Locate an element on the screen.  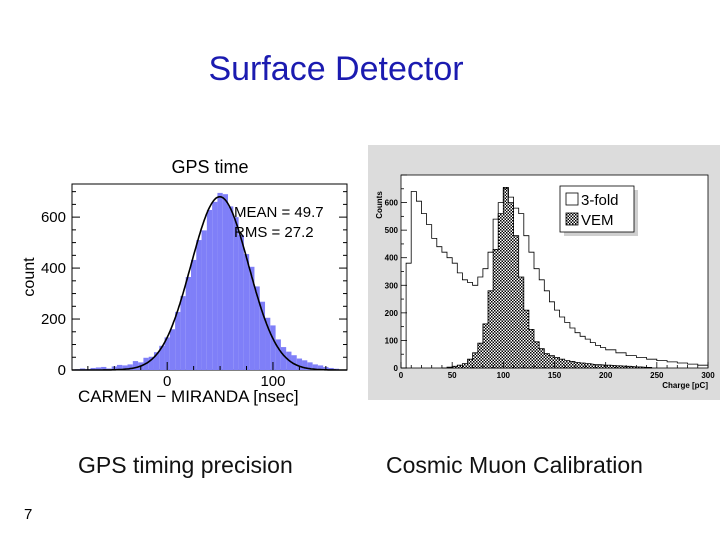
stat-box-entry: RMS = 27.2 is located at coordinates (274, 232).